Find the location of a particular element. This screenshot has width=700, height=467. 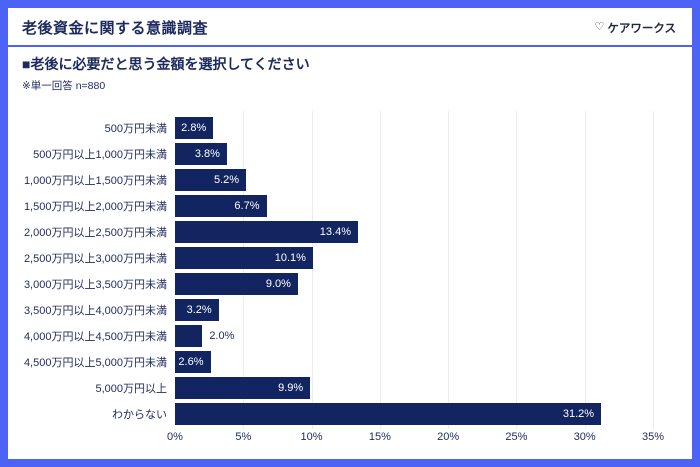

category-label: わからない is located at coordinates (139, 415).